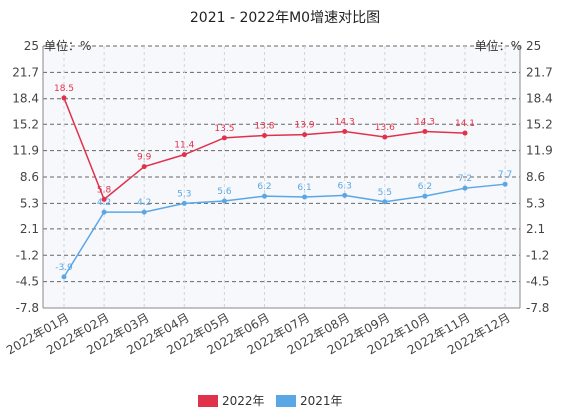  What do you see at coordinates (25, 124) in the screenshot?
I see `y-tick-label-left: 15.2` at bounding box center [25, 124].